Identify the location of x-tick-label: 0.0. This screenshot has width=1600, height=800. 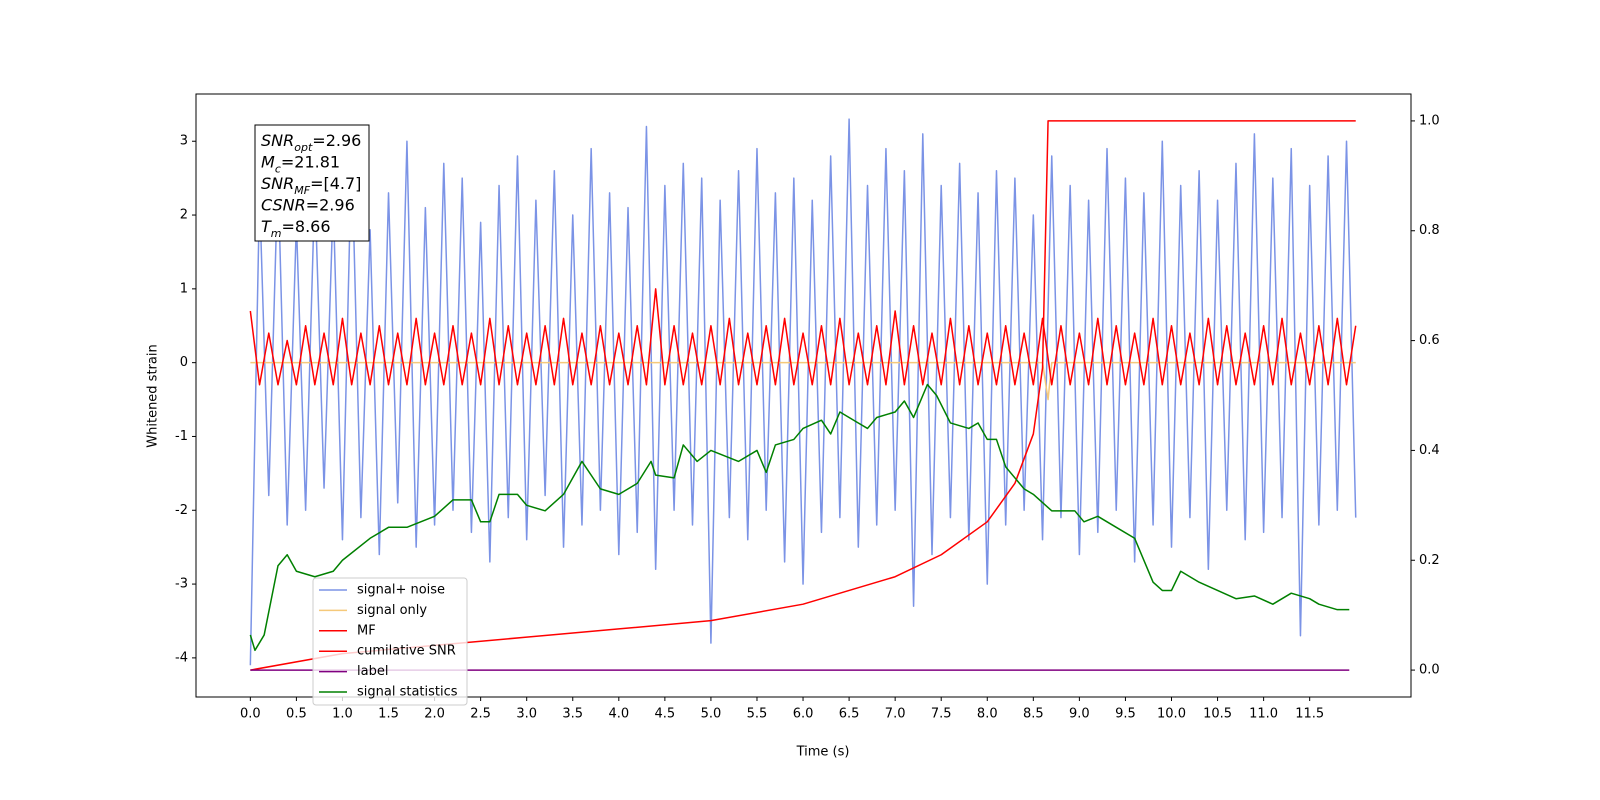
(250, 714).